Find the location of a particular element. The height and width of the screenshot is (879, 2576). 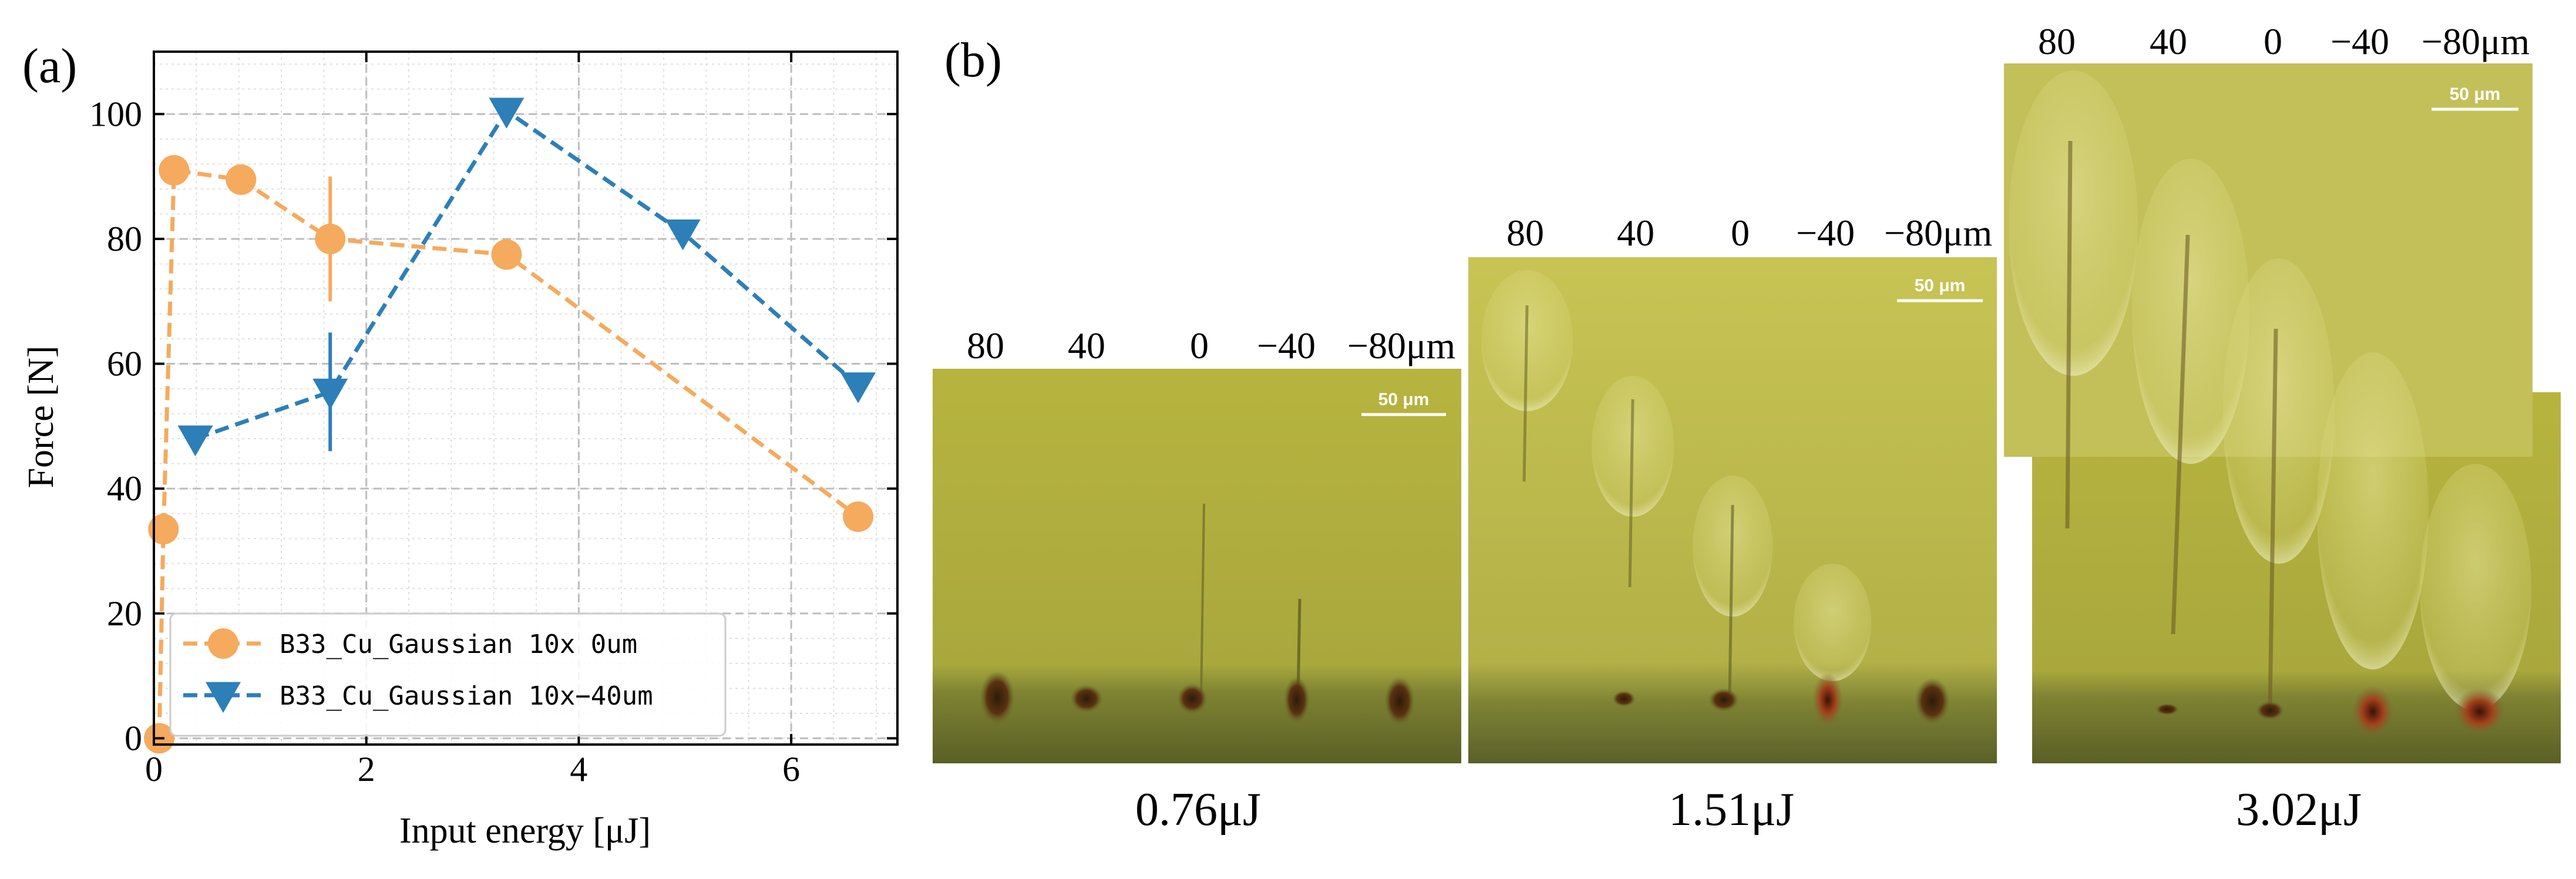

photo-3-scale-label: 50 μm is located at coordinates (2475, 94).